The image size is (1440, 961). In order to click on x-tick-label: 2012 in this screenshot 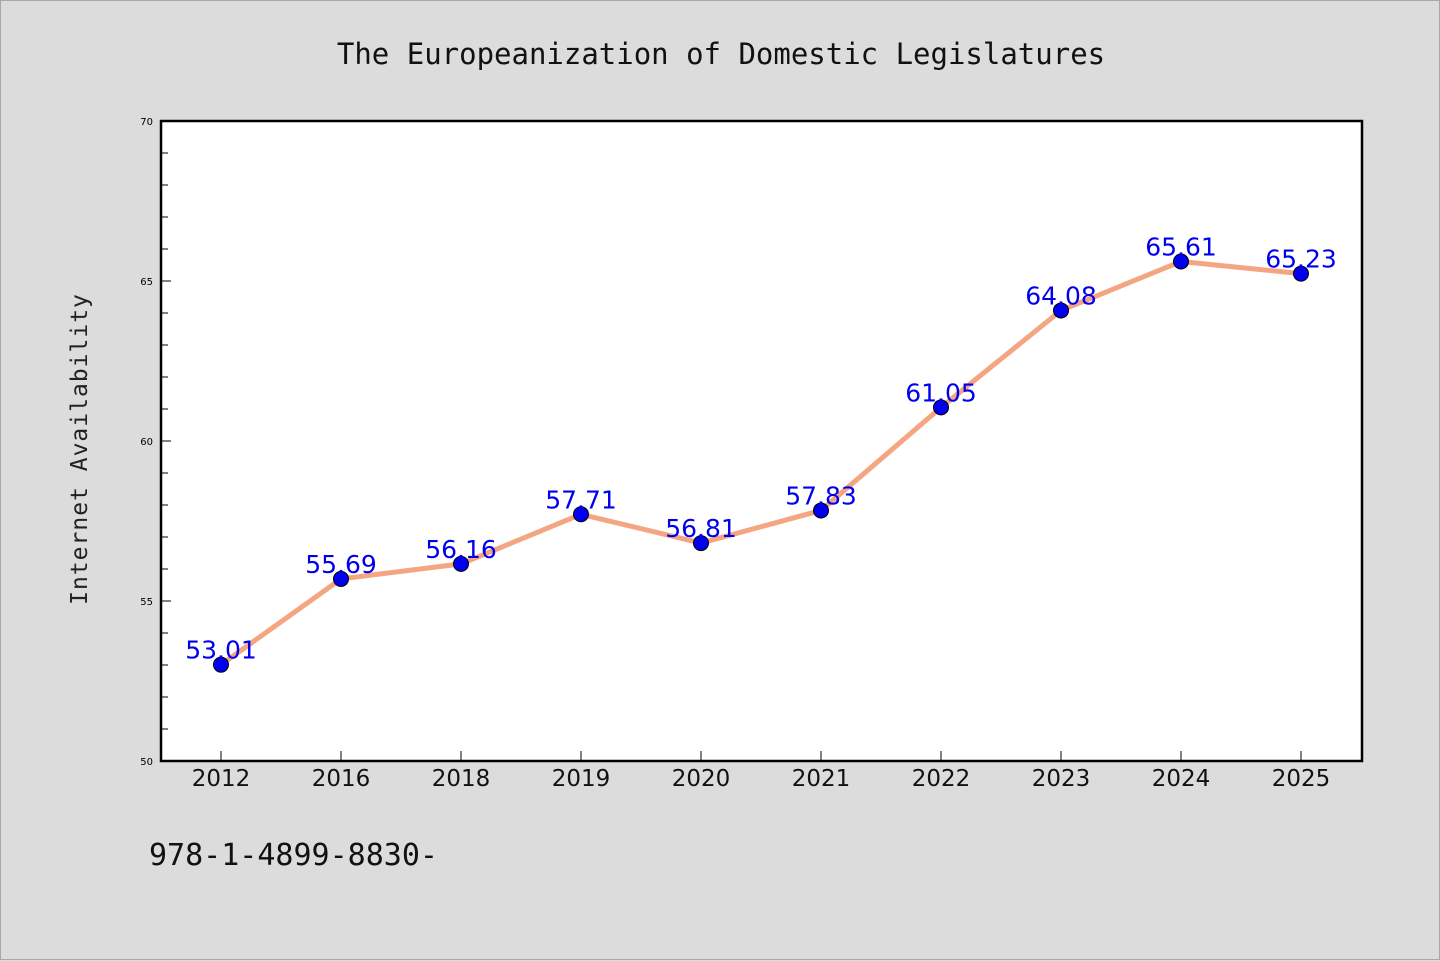, I will do `click(221, 779)`.